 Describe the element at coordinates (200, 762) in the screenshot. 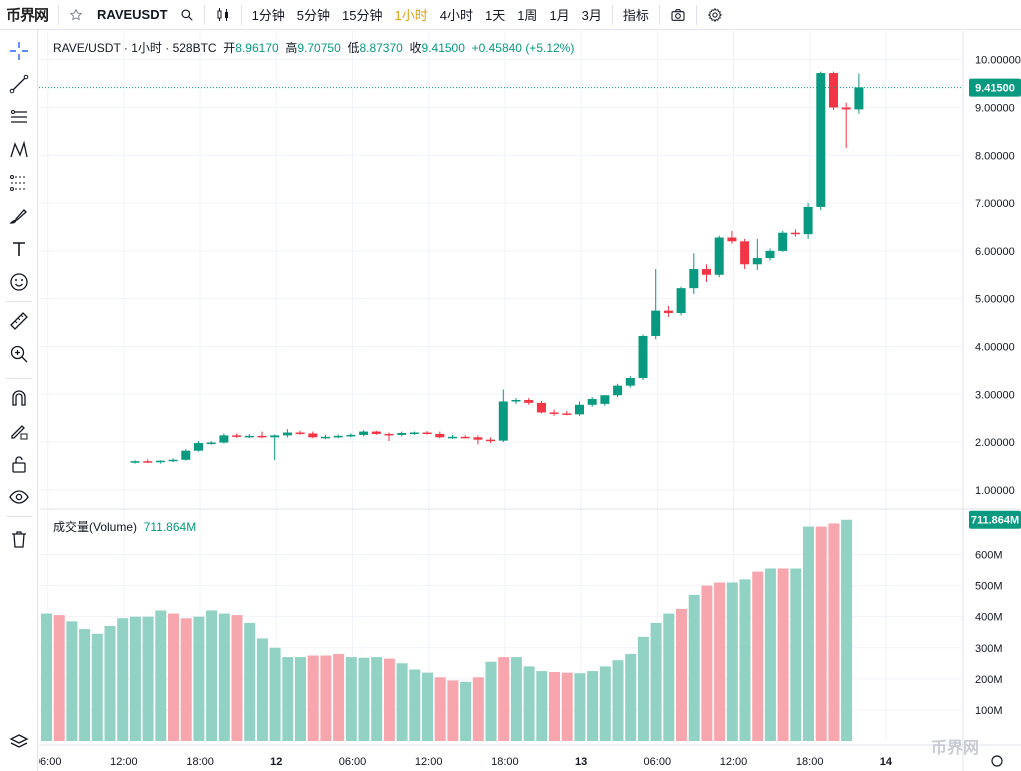

I see `time-tick-label: 18:00` at that location.